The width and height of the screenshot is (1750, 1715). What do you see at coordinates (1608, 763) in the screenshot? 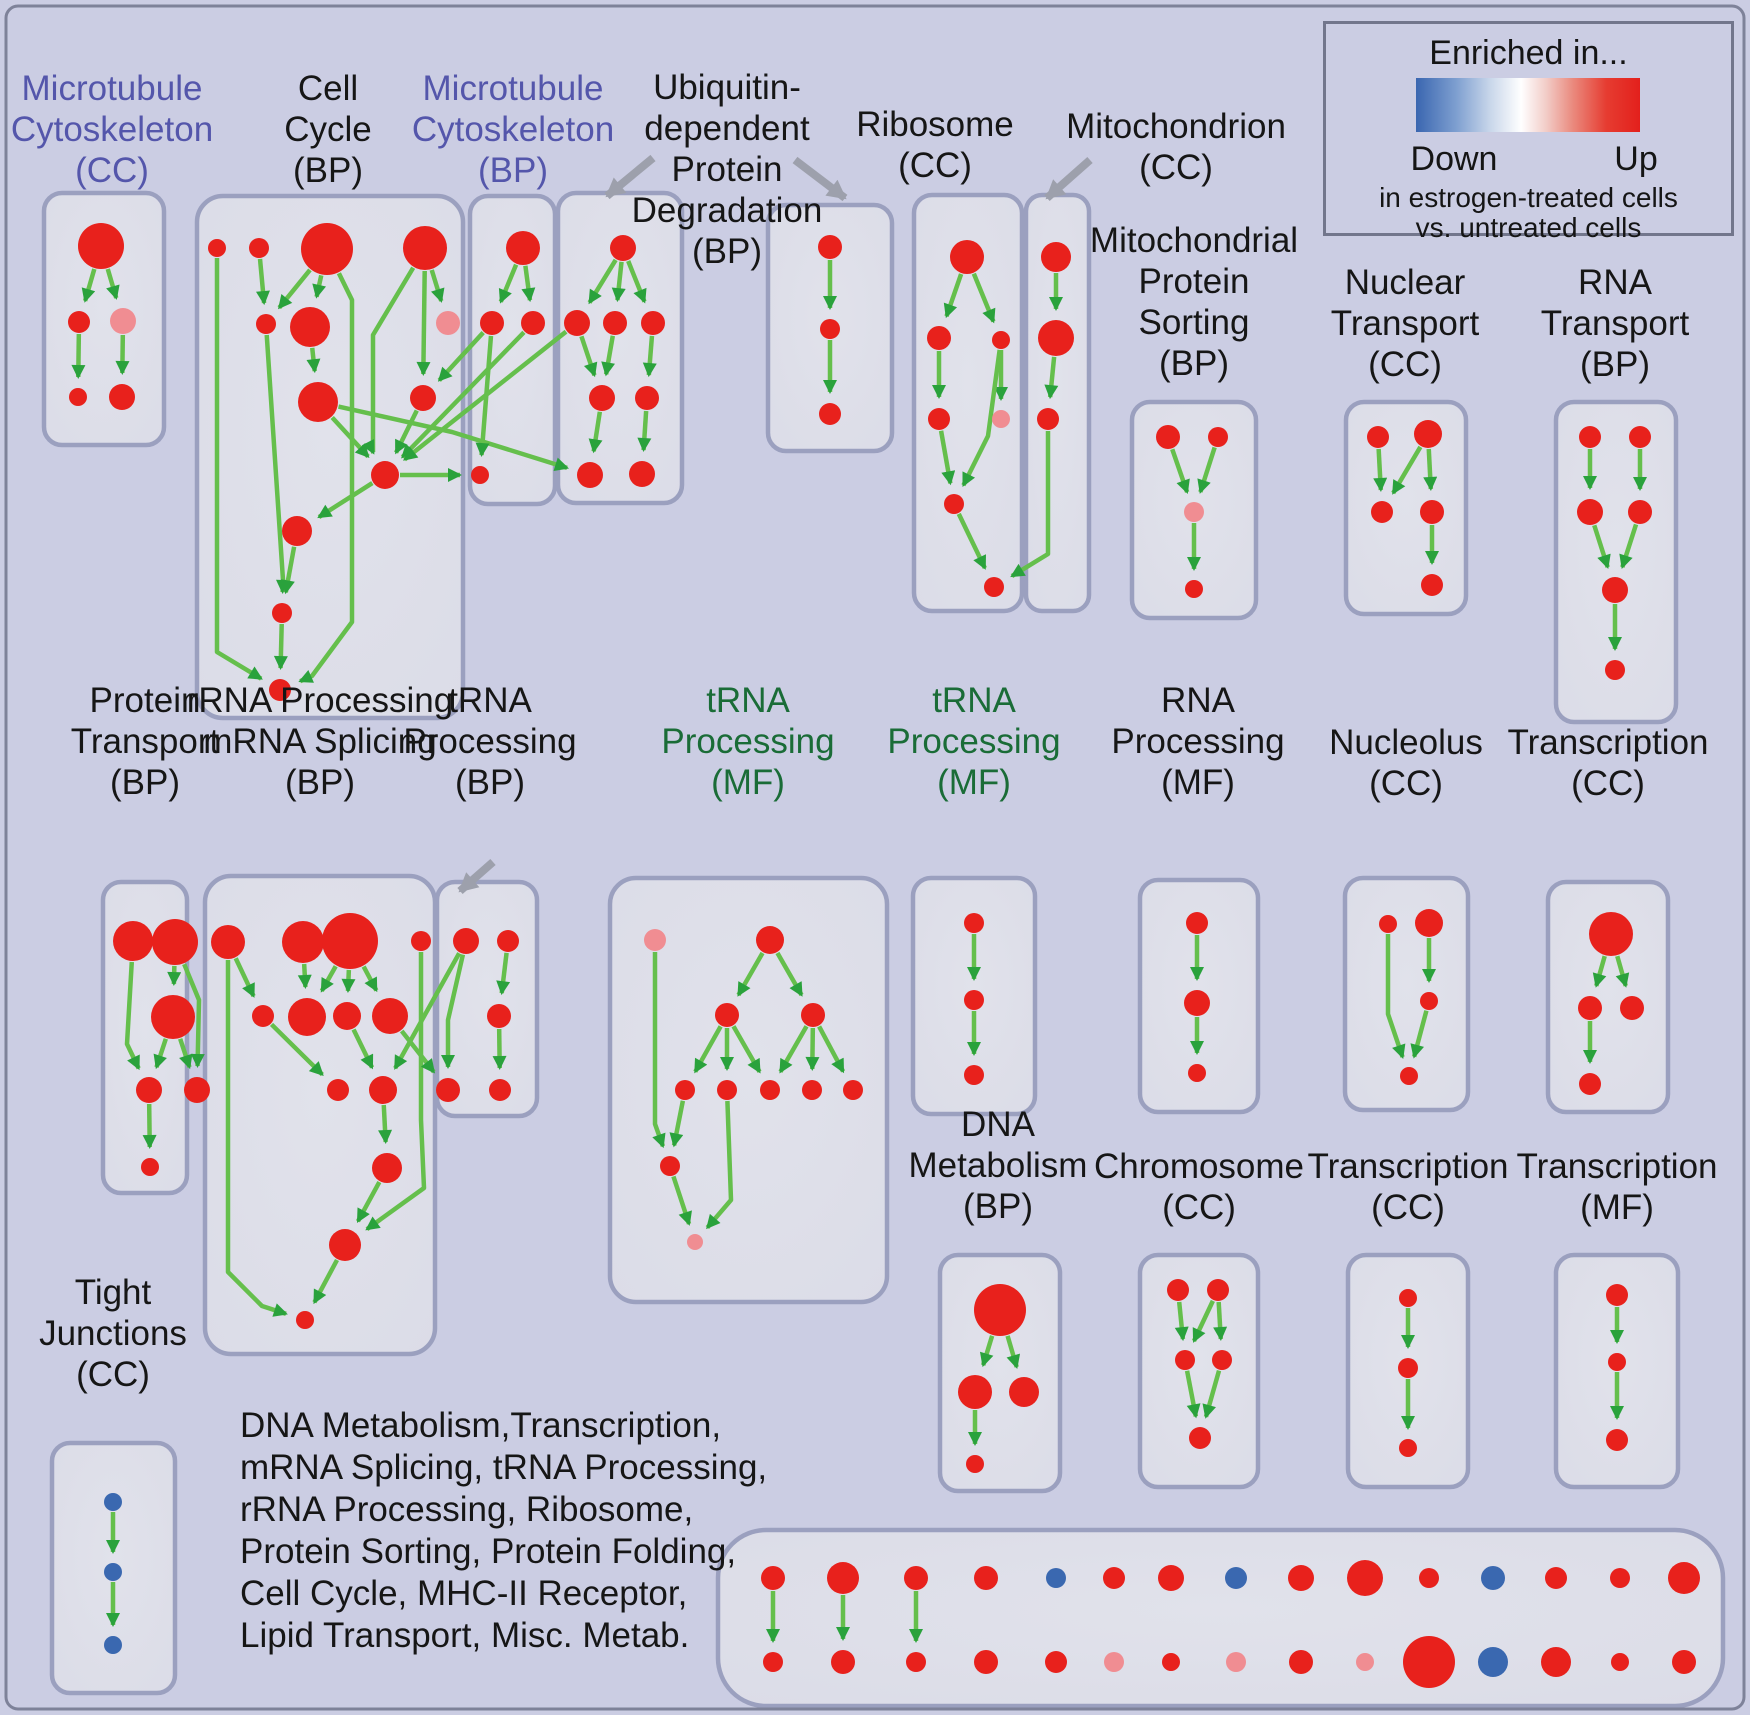
I see `cluster-label-transcription-cc-1: Transcription (CC)` at bounding box center [1608, 763].